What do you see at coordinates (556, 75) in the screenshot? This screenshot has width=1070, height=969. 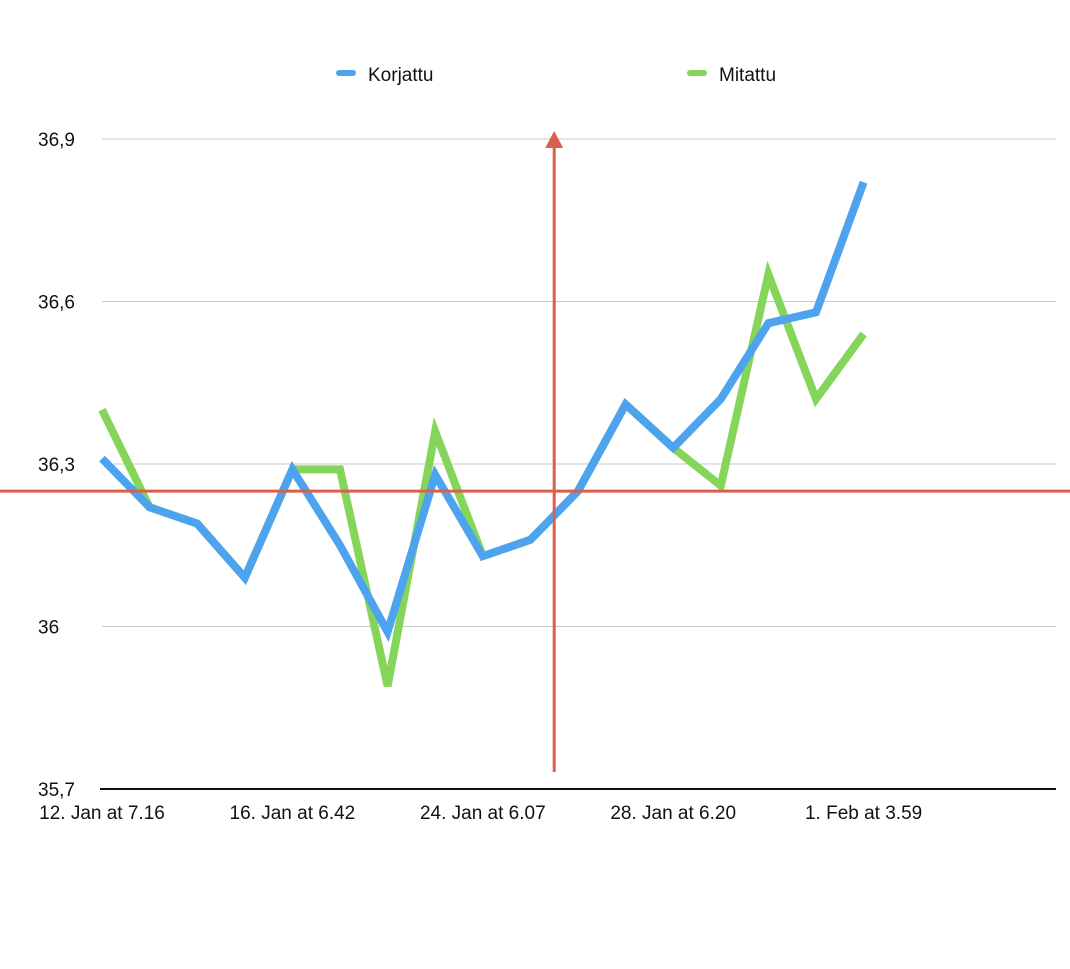 I see `legend: Korjattu Mitattu` at bounding box center [556, 75].